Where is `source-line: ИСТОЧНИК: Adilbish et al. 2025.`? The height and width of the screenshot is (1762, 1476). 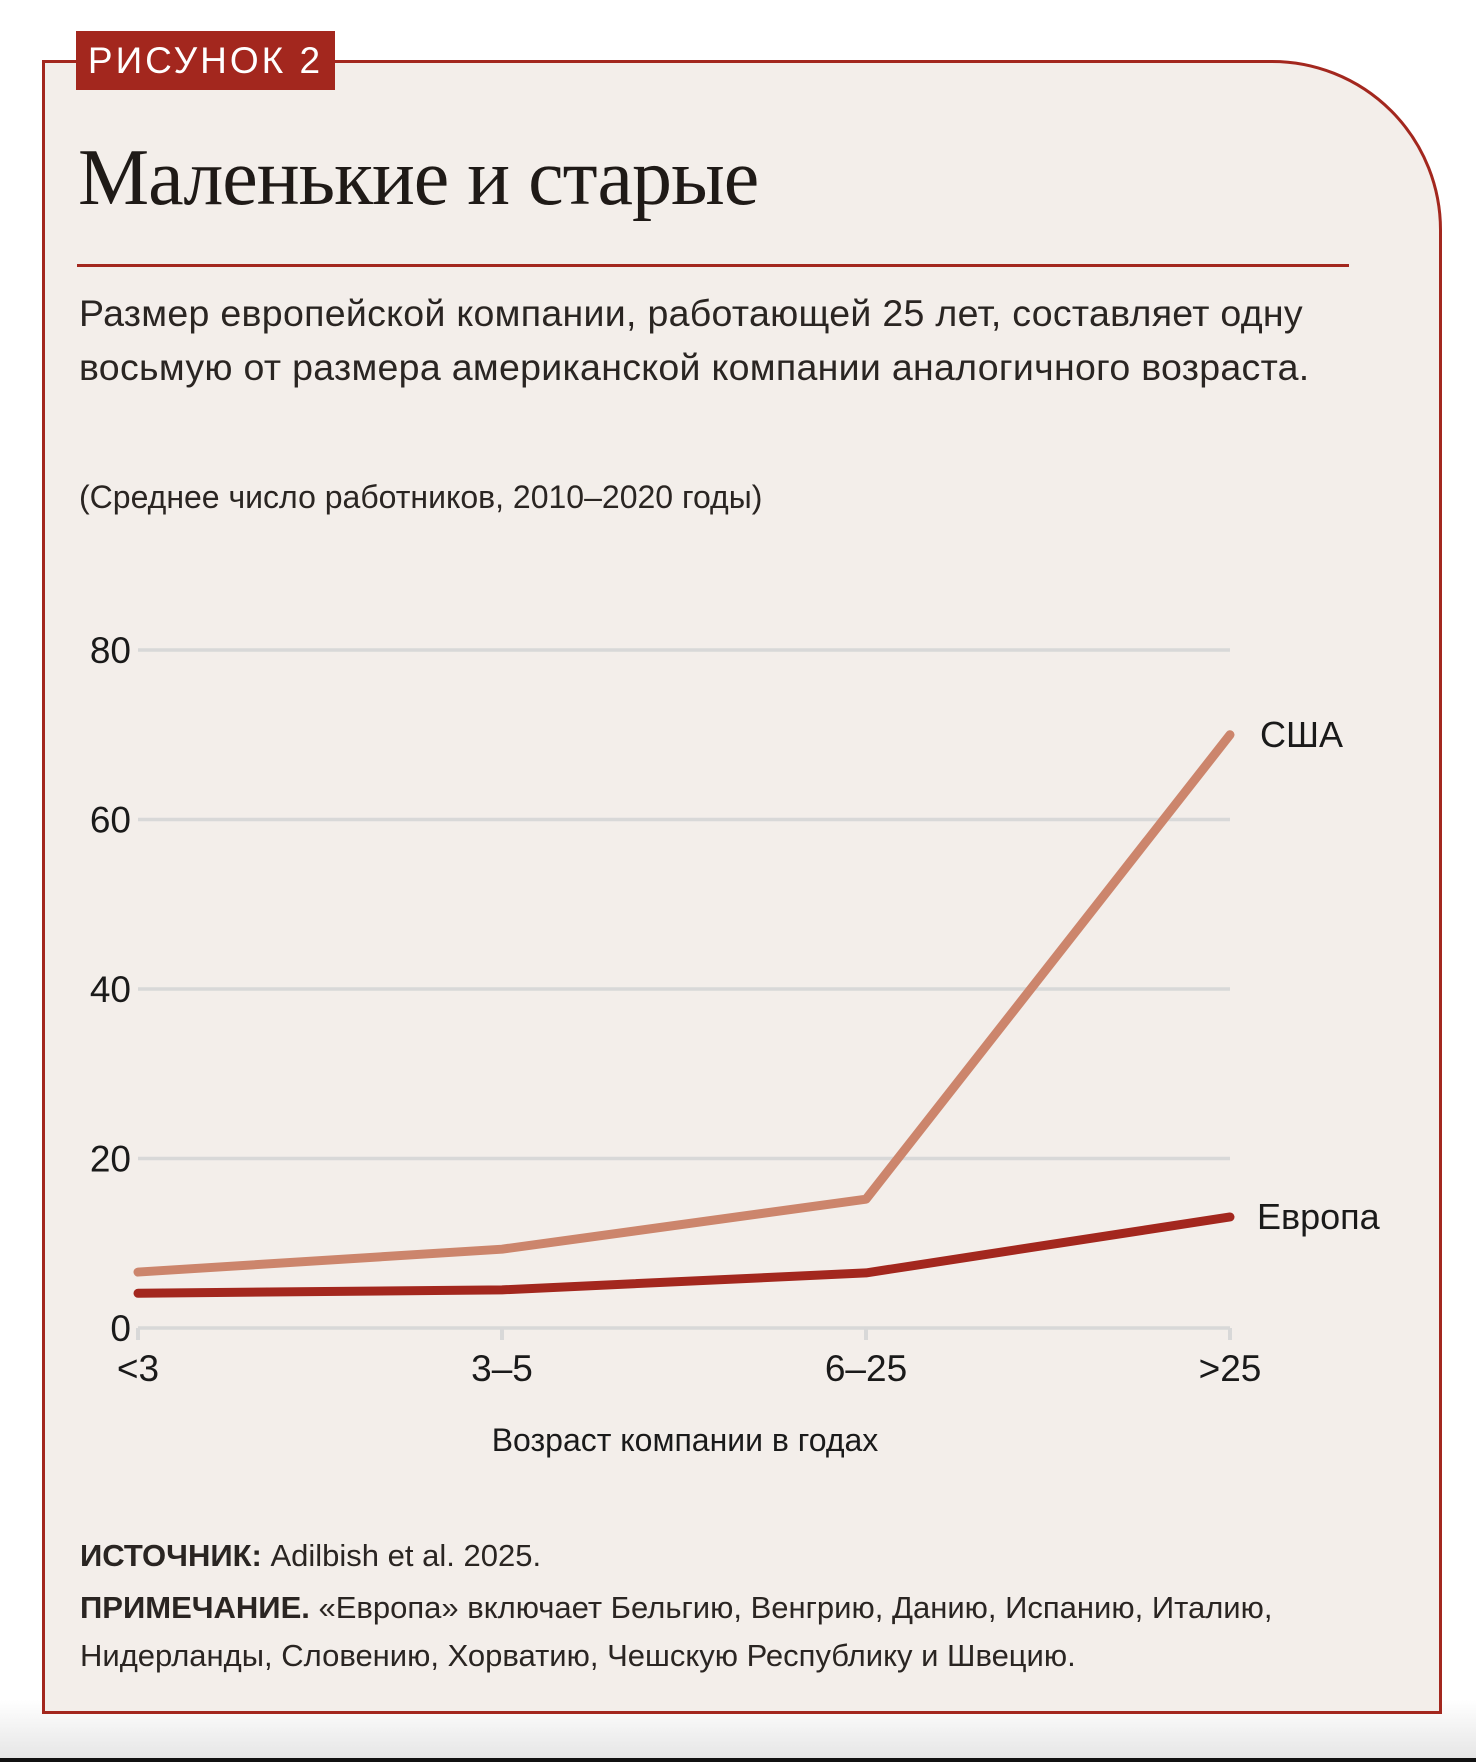 source-line: ИСТОЧНИК: Adilbish et al. 2025. is located at coordinates (750, 1556).